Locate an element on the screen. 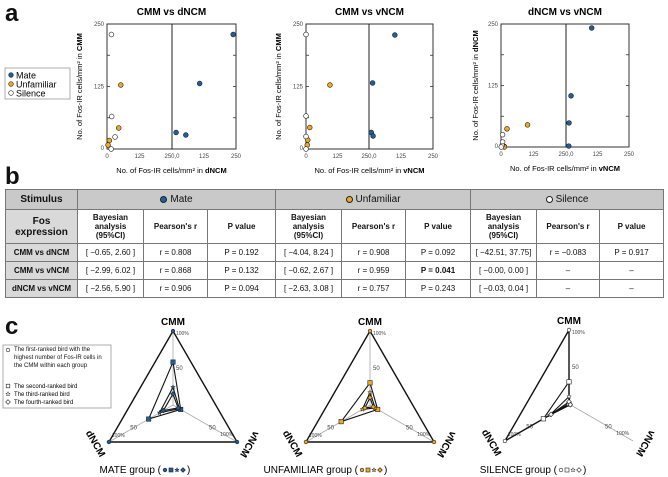 Image resolution: width=668 pixels, height=477 pixels. group-label: MATE group ( is located at coordinates (131, 470).